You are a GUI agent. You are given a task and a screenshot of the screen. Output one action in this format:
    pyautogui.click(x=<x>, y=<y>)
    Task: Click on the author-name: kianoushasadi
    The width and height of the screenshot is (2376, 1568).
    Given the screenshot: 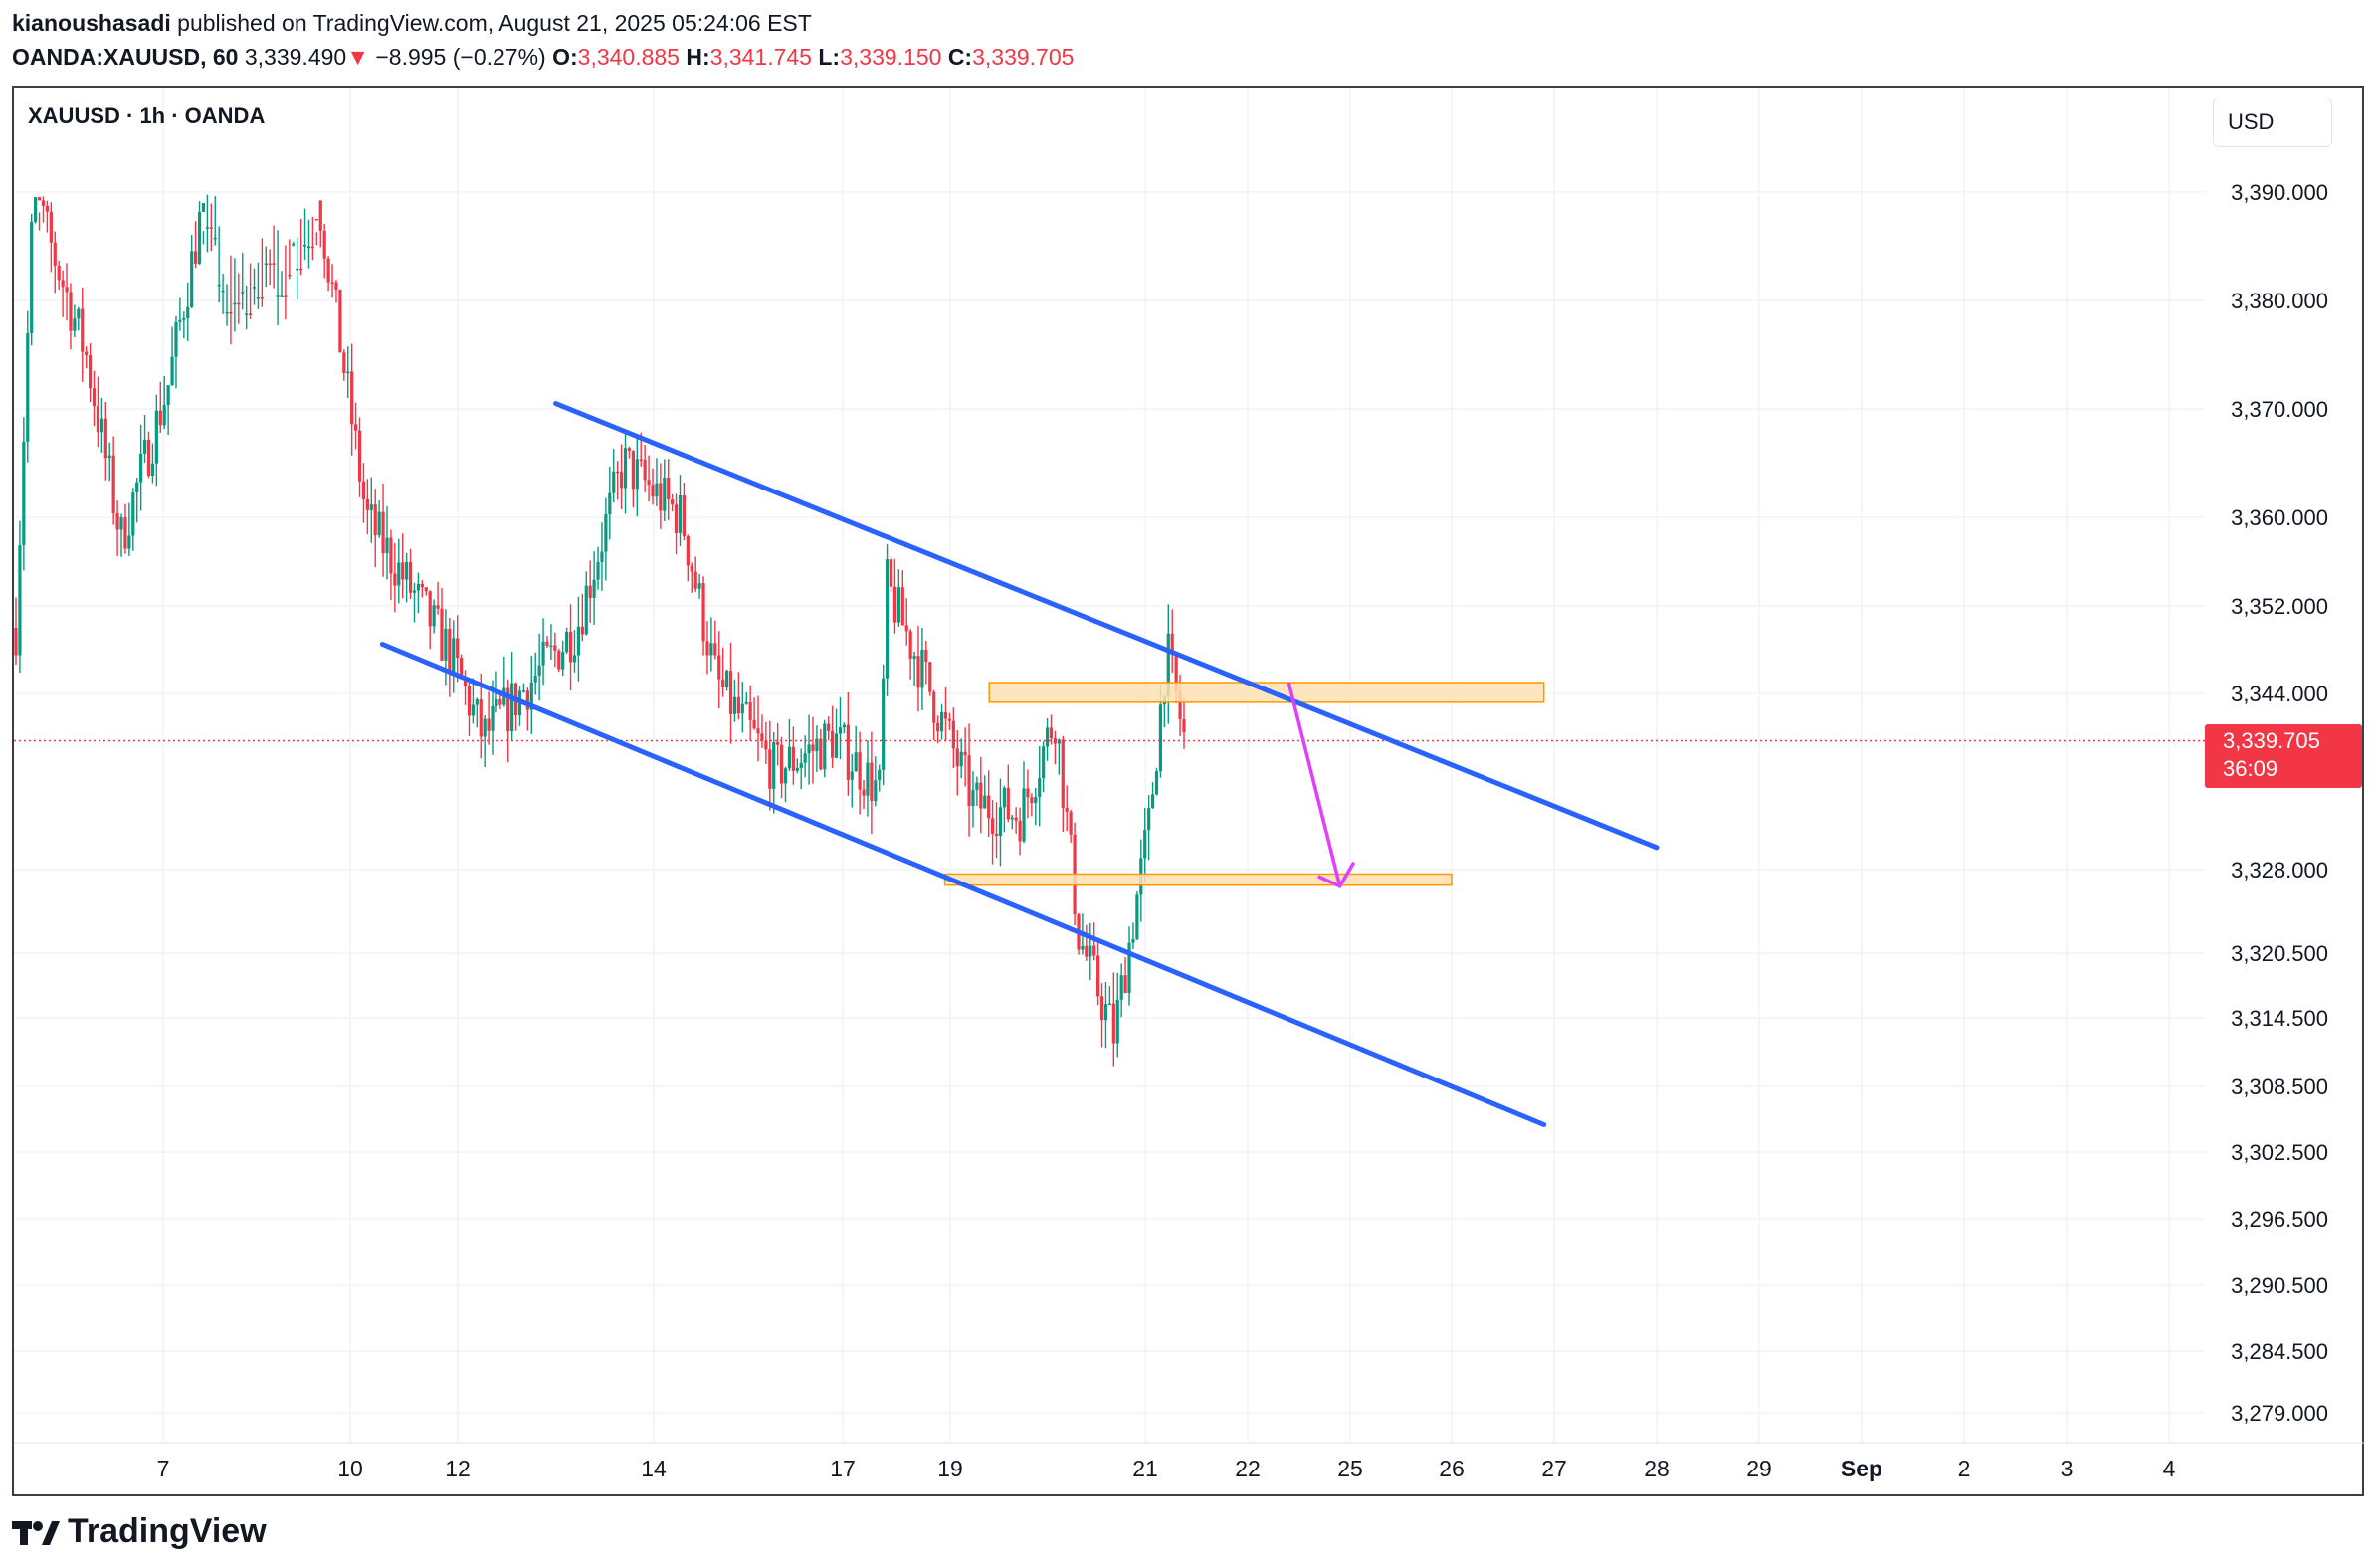 What is the action you would take?
    pyautogui.click(x=91, y=23)
    